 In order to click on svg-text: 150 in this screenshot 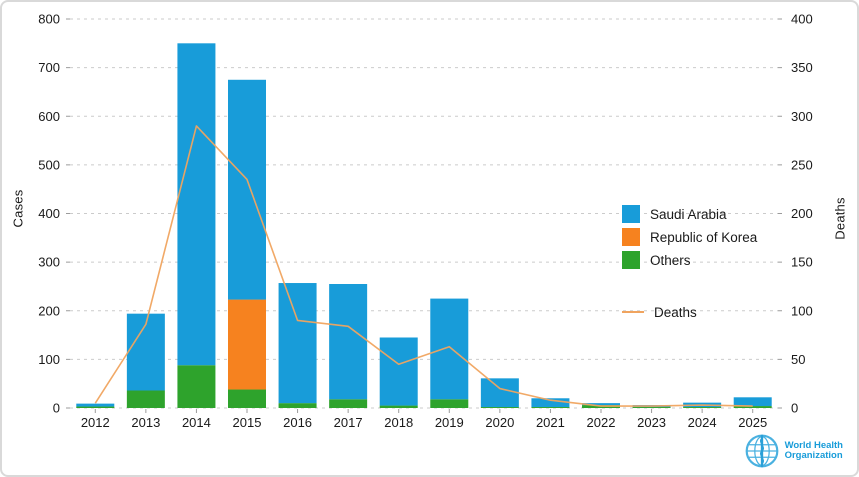, I will do `click(802, 262)`.